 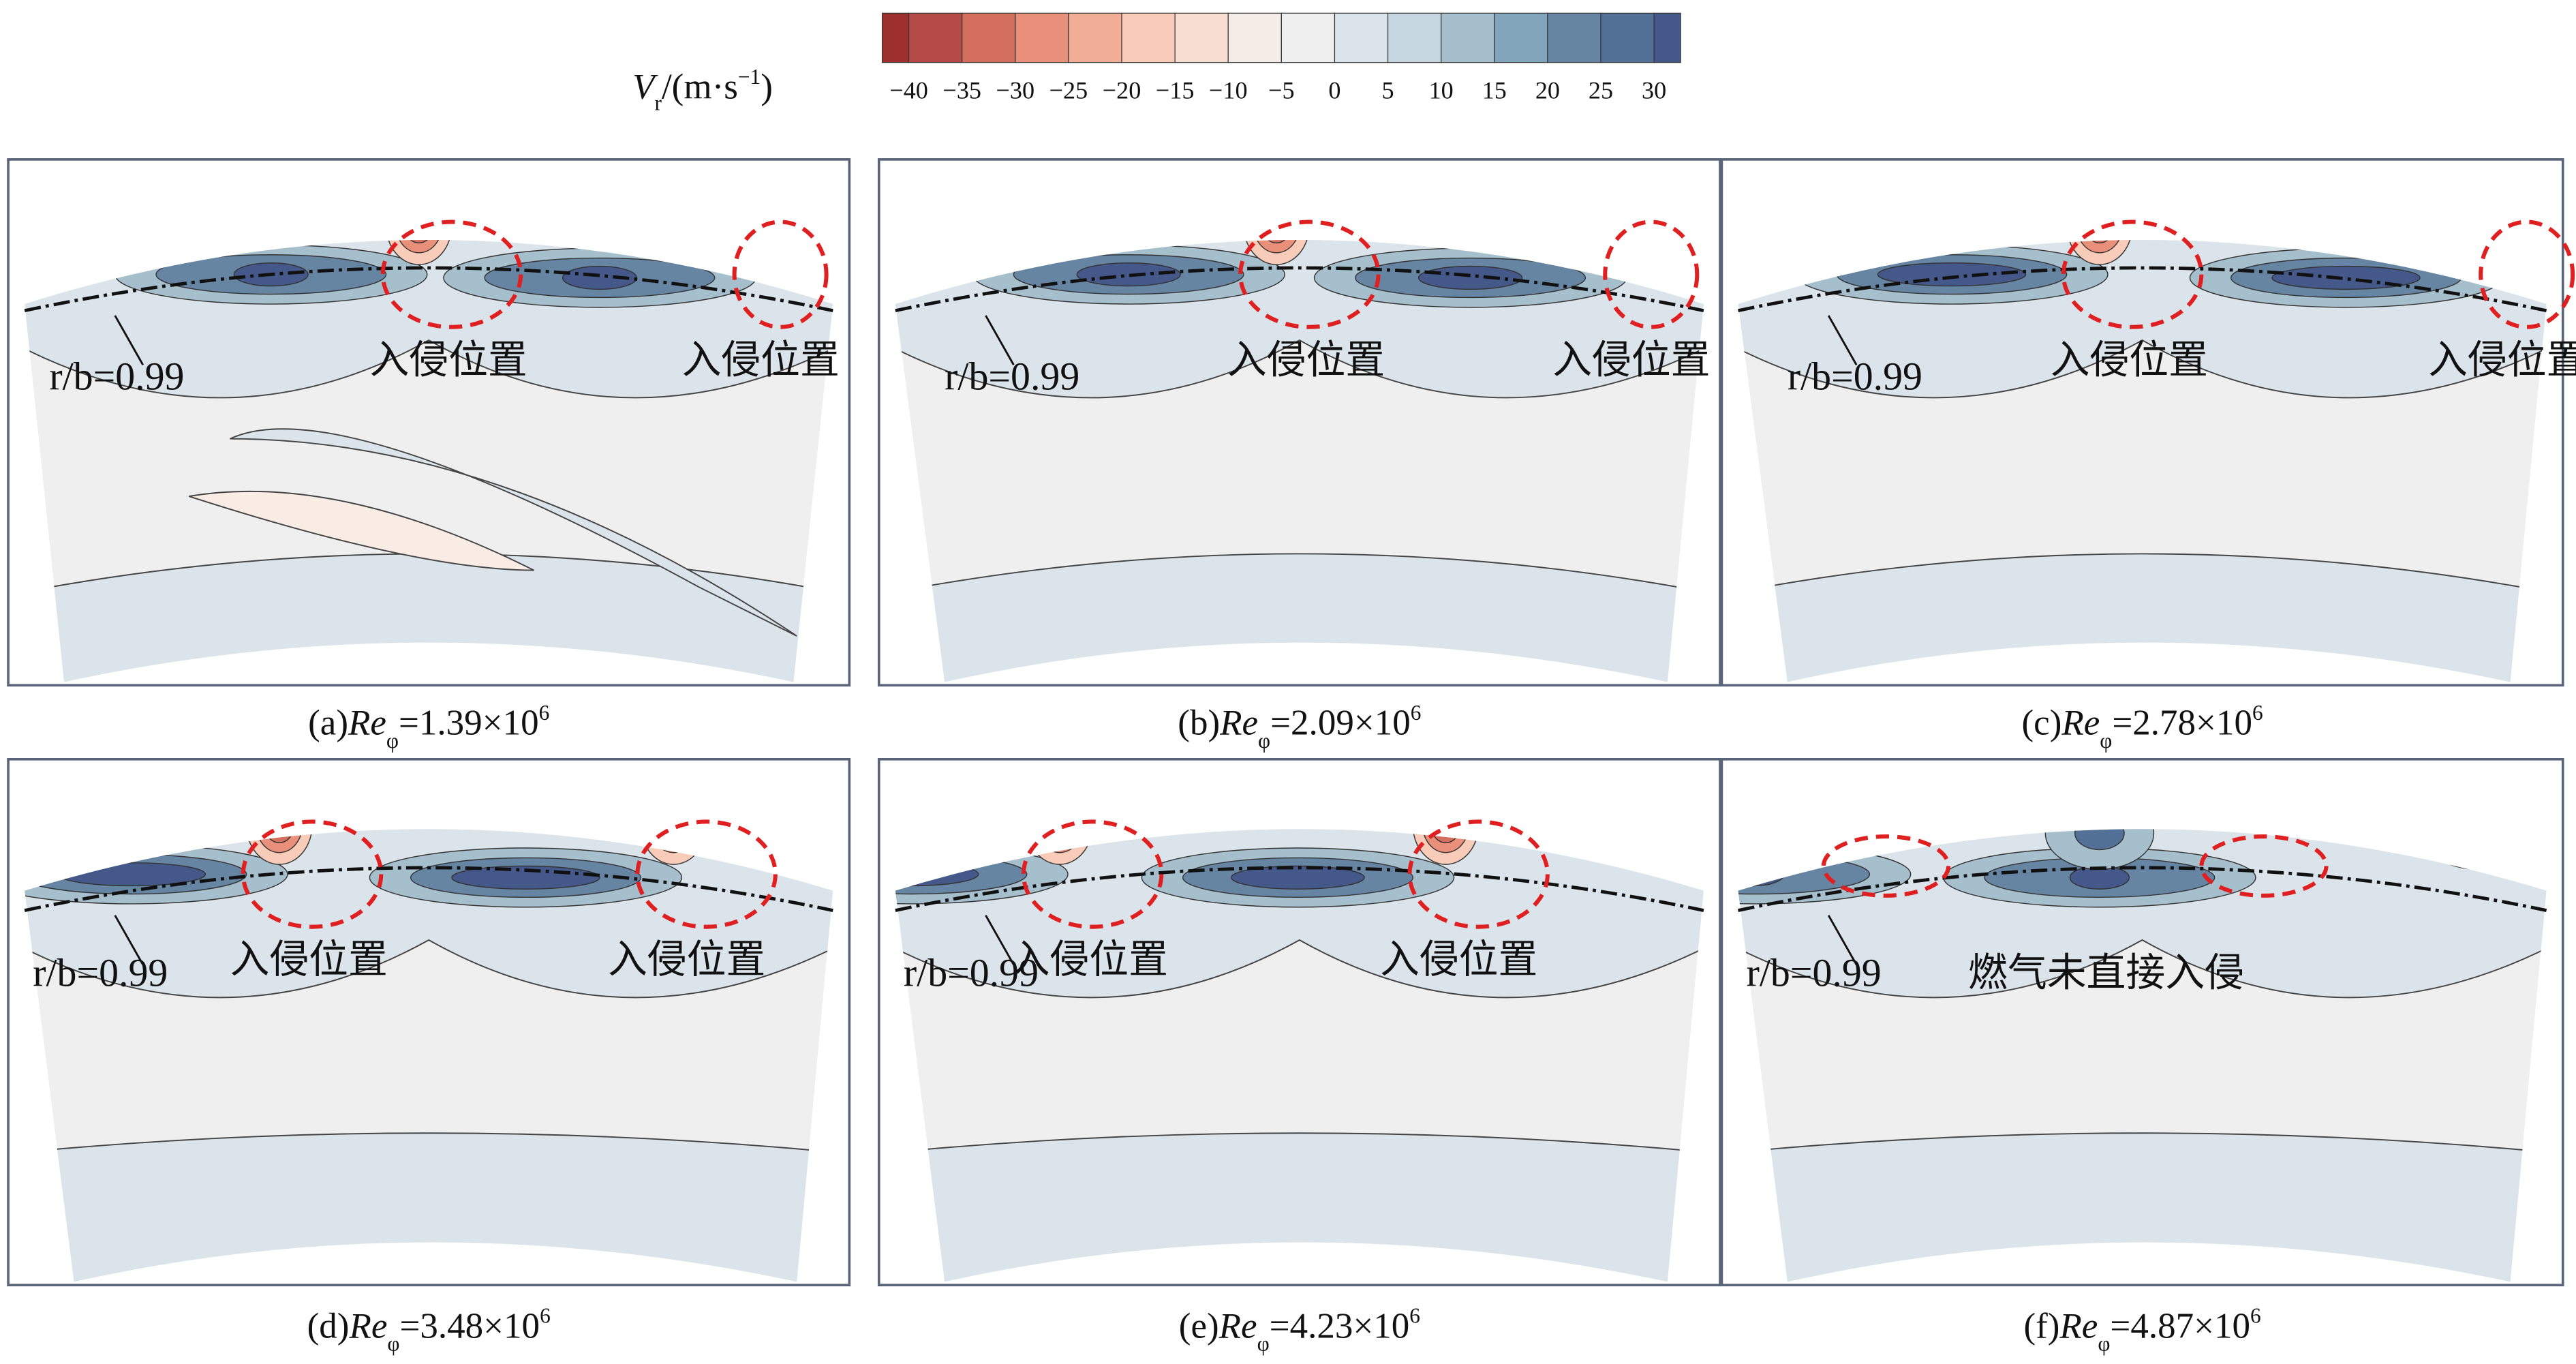 I want to click on contour-panel-f: r/b=0.99 燃气未直接入侵 (f)Reφ=4.87×106, so click(x=2142, y=1056).